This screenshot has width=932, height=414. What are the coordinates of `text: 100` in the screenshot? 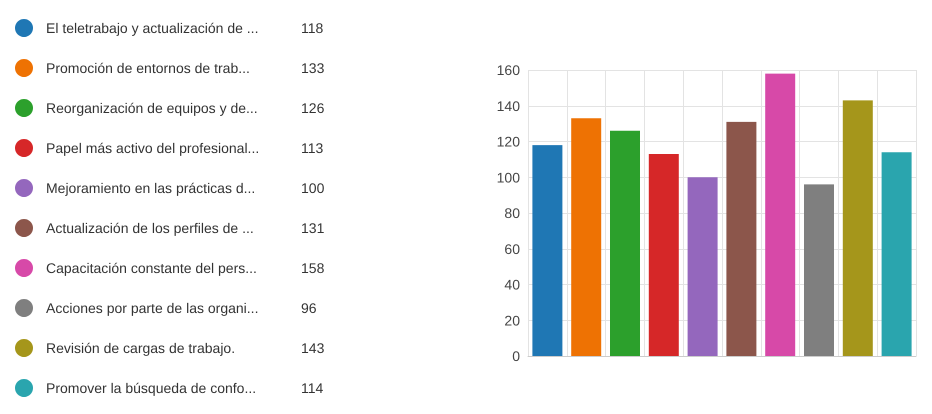 It's located at (313, 188).